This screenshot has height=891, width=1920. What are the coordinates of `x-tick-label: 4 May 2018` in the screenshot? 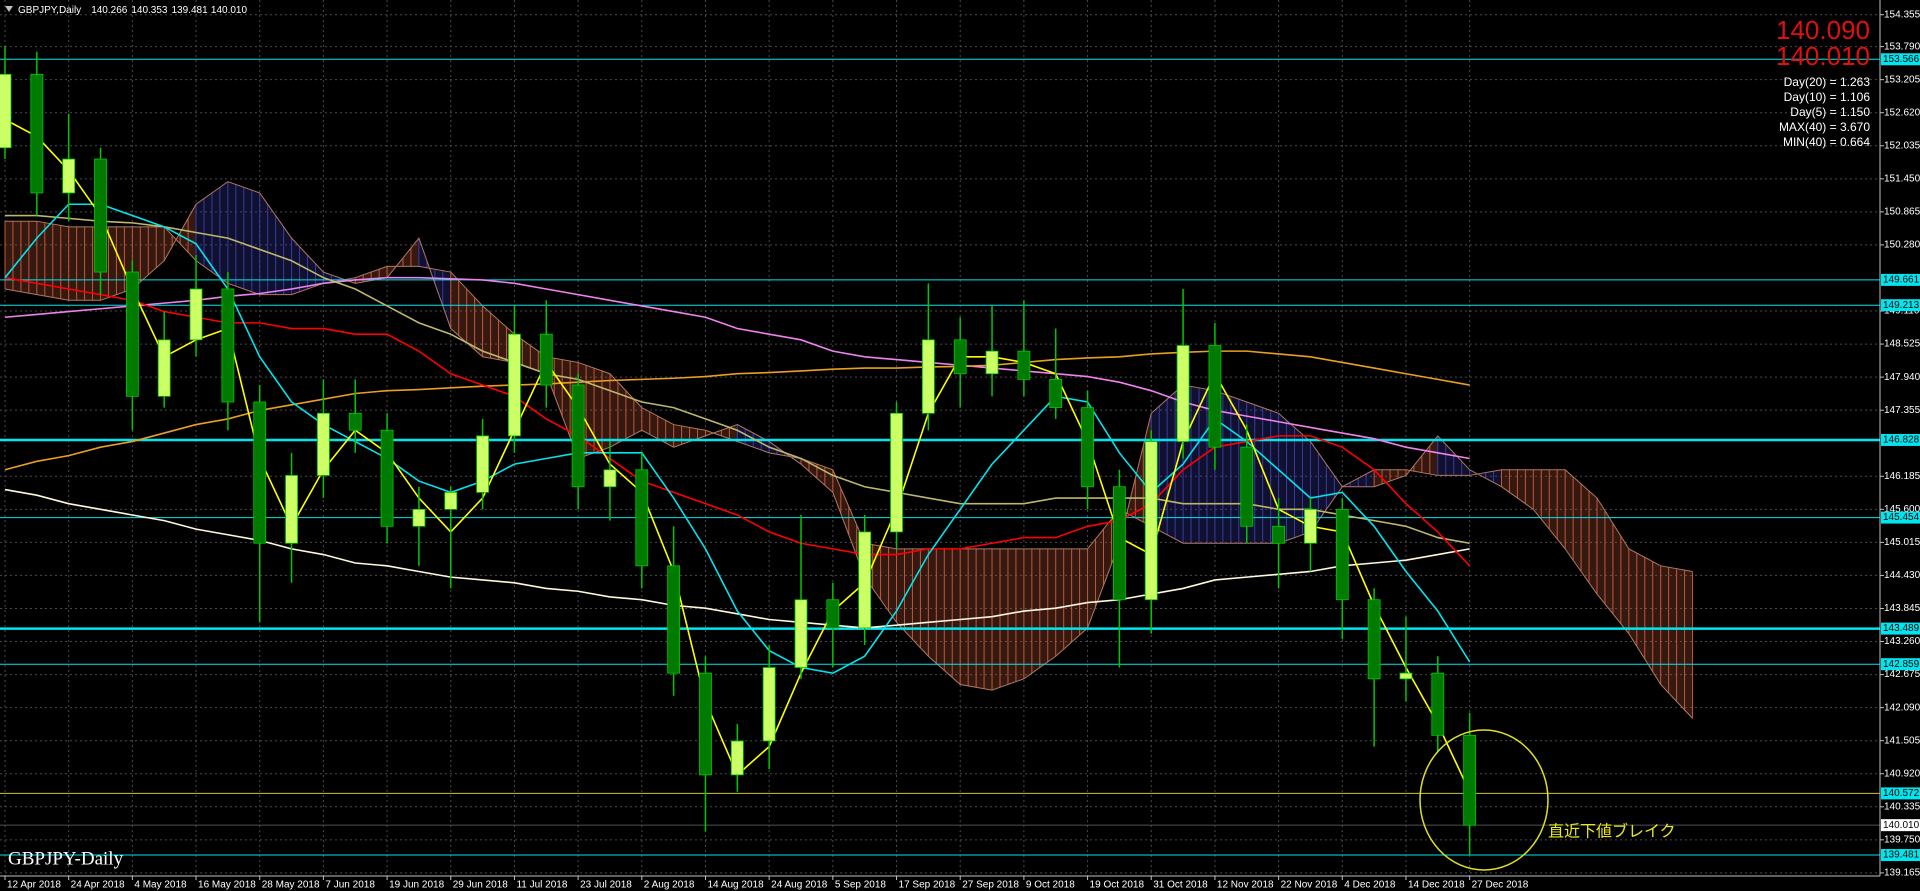 It's located at (160, 885).